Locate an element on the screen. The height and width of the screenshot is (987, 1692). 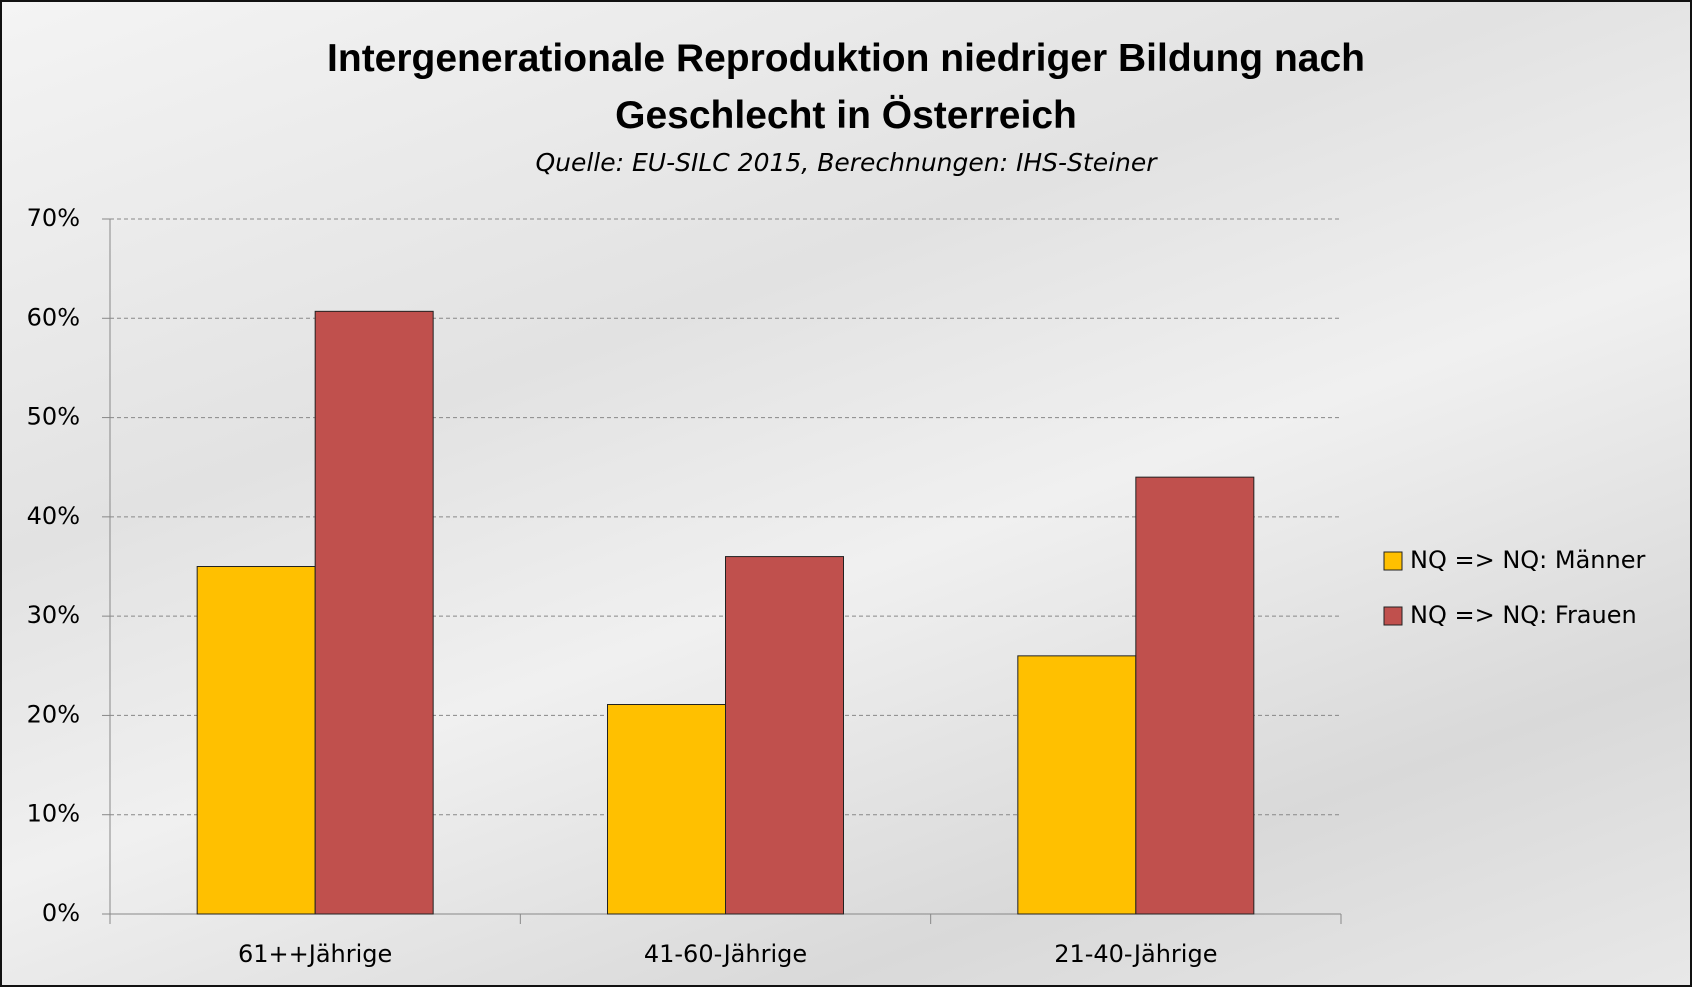
x-tick-label: 61++Jährige is located at coordinates (315, 954).